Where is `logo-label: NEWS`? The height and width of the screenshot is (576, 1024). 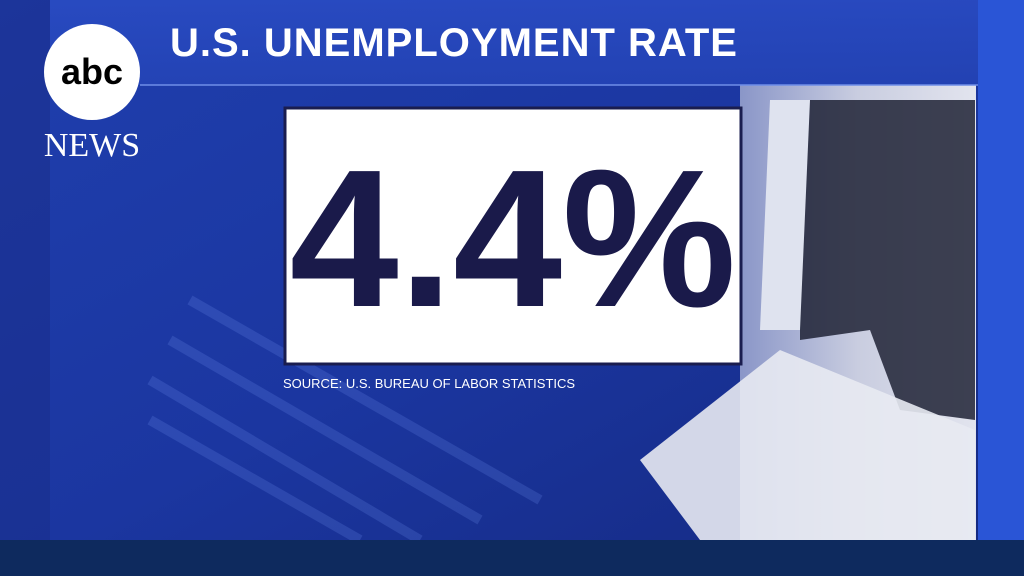 logo-label: NEWS is located at coordinates (92, 145).